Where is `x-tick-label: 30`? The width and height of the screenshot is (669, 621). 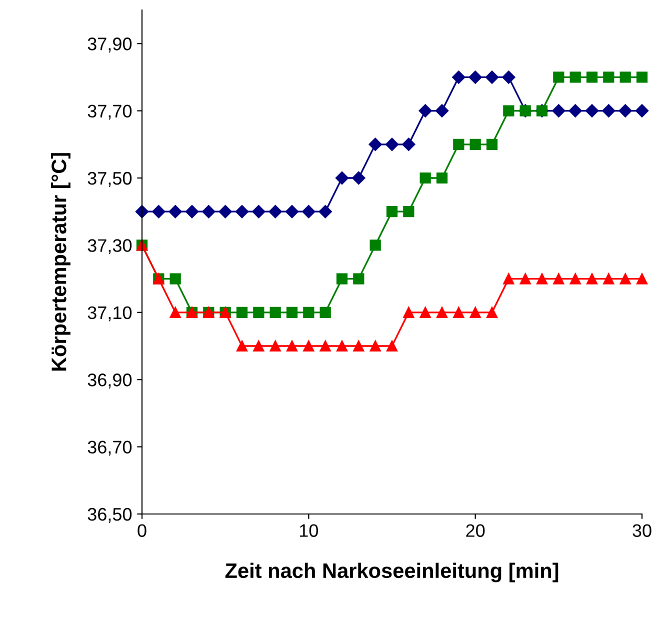
x-tick-label: 30 is located at coordinates (642, 530).